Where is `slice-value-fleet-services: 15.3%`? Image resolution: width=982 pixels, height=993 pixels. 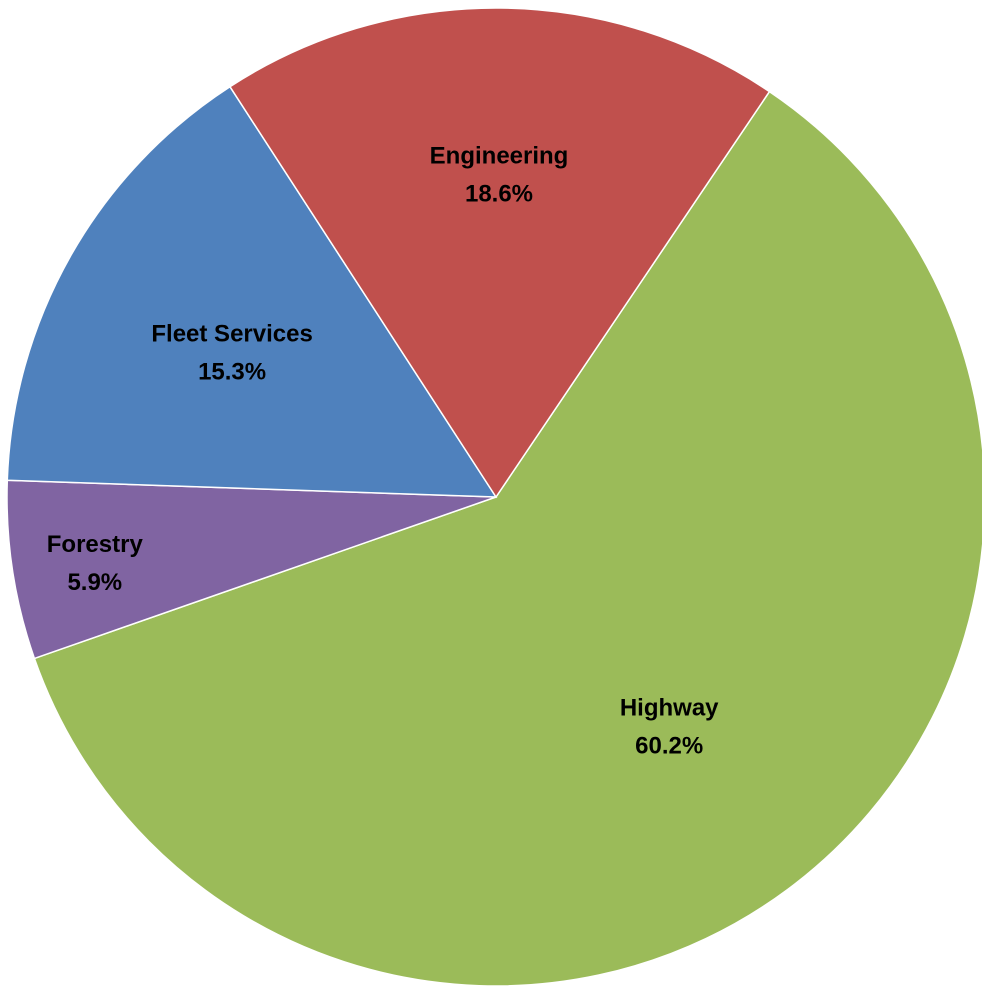
slice-value-fleet-services: 15.3% is located at coordinates (232, 372).